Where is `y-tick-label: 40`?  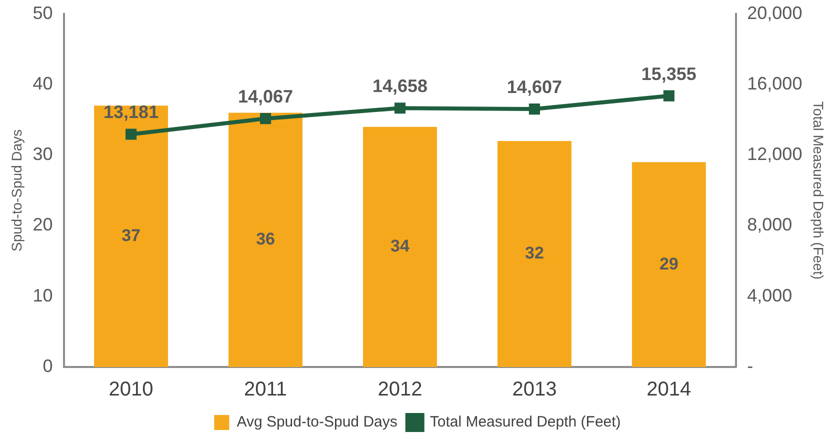 y-tick-label: 40 is located at coordinates (42, 83).